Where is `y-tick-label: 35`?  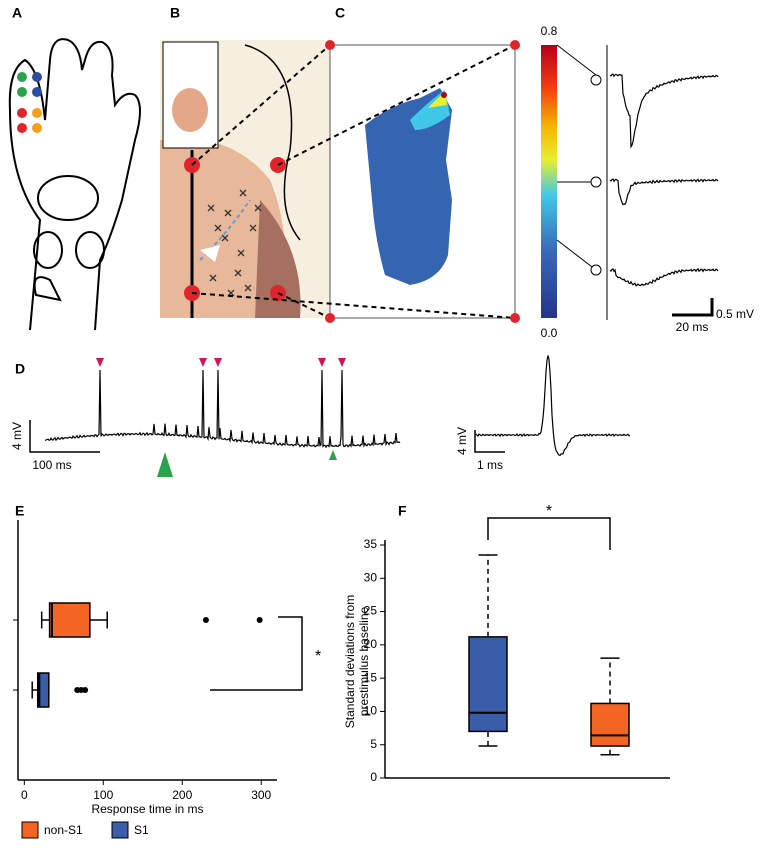 y-tick-label: 35 is located at coordinates (371, 544).